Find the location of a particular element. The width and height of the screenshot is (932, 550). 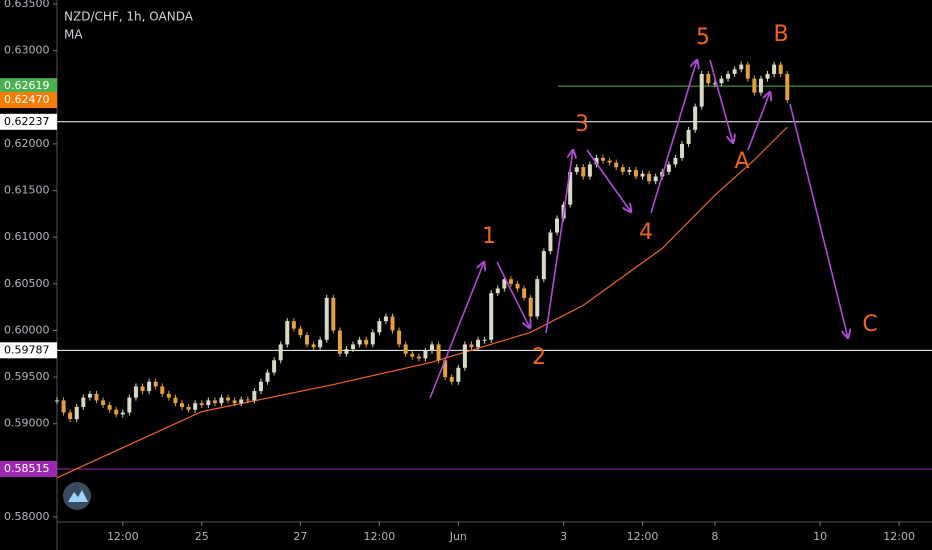

x-tick-label: 3 is located at coordinates (563, 536).